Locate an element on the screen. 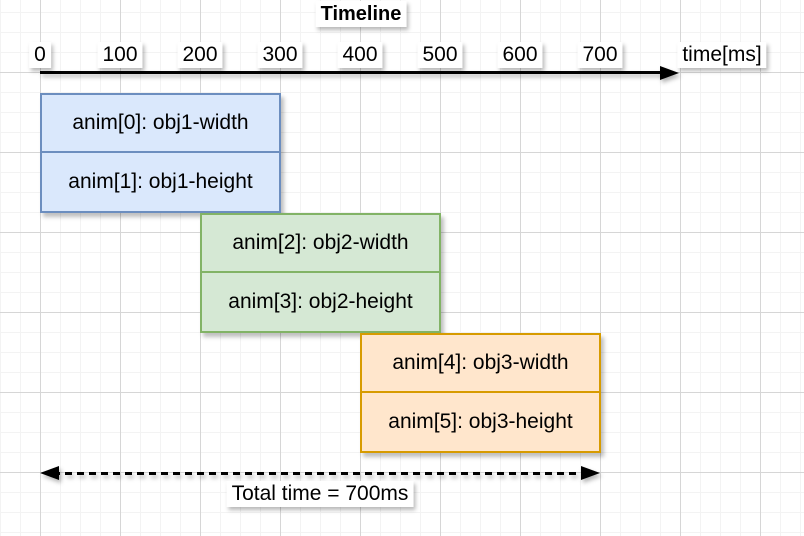 Image resolution: width=804 pixels, height=536 pixels. axis-tick-label-400: 400 is located at coordinates (360, 55).